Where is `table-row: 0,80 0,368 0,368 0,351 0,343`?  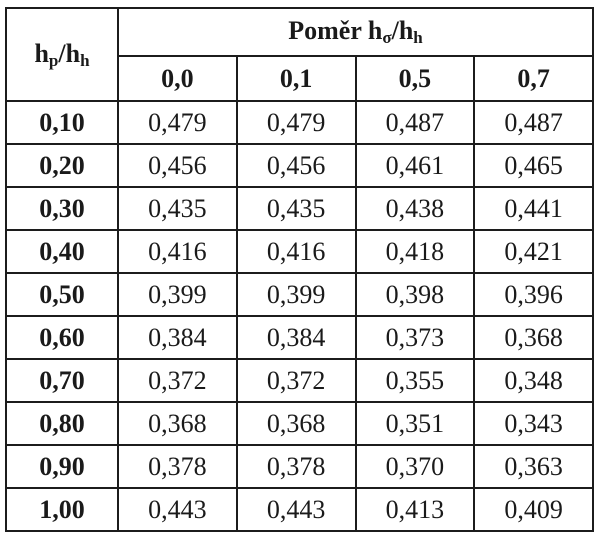
table-row: 0,80 0,368 0,368 0,351 0,343 is located at coordinates (299, 423).